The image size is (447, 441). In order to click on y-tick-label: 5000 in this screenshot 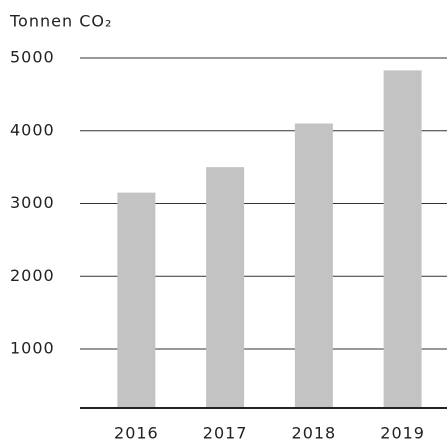, I will do `click(32, 57)`.